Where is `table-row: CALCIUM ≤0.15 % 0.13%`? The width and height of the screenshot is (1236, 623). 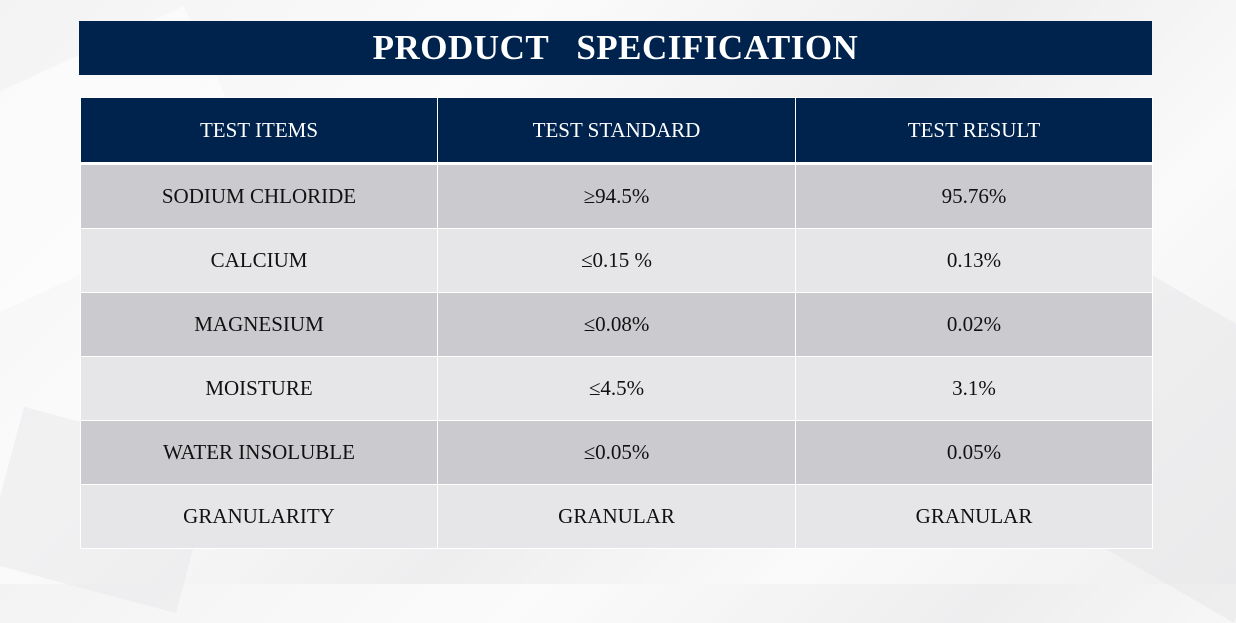
table-row: CALCIUM ≤0.15 % 0.13% is located at coordinates (616, 260).